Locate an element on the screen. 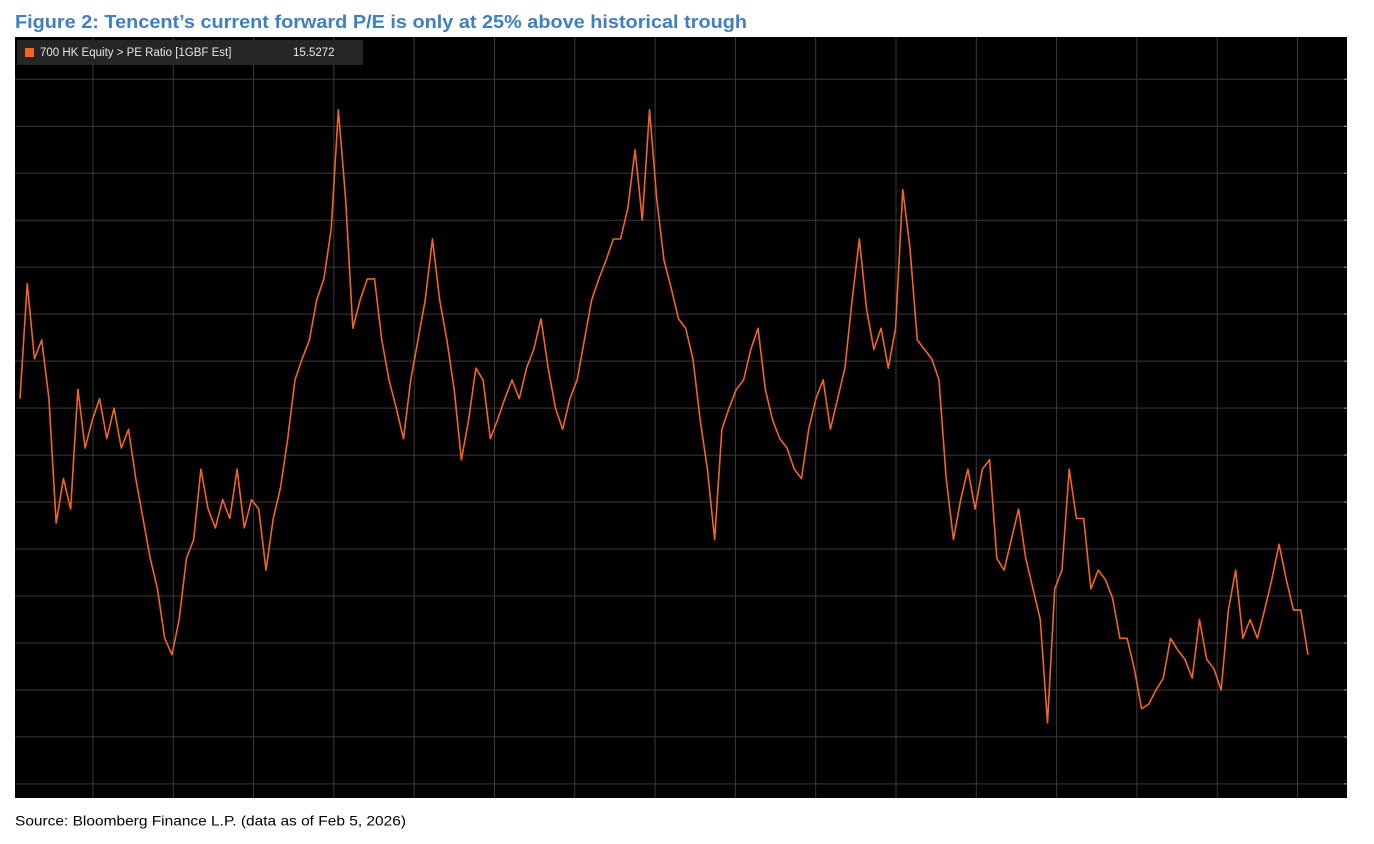  legend-swatch is located at coordinates (29, 52).